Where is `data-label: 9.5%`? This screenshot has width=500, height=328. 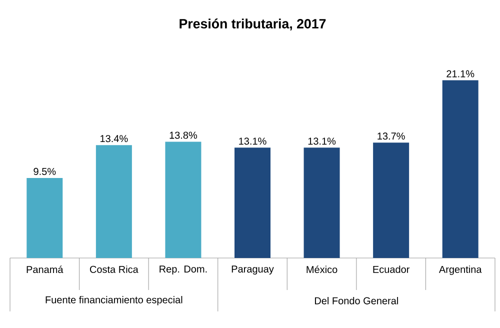 data-label: 9.5% is located at coordinates (45, 172).